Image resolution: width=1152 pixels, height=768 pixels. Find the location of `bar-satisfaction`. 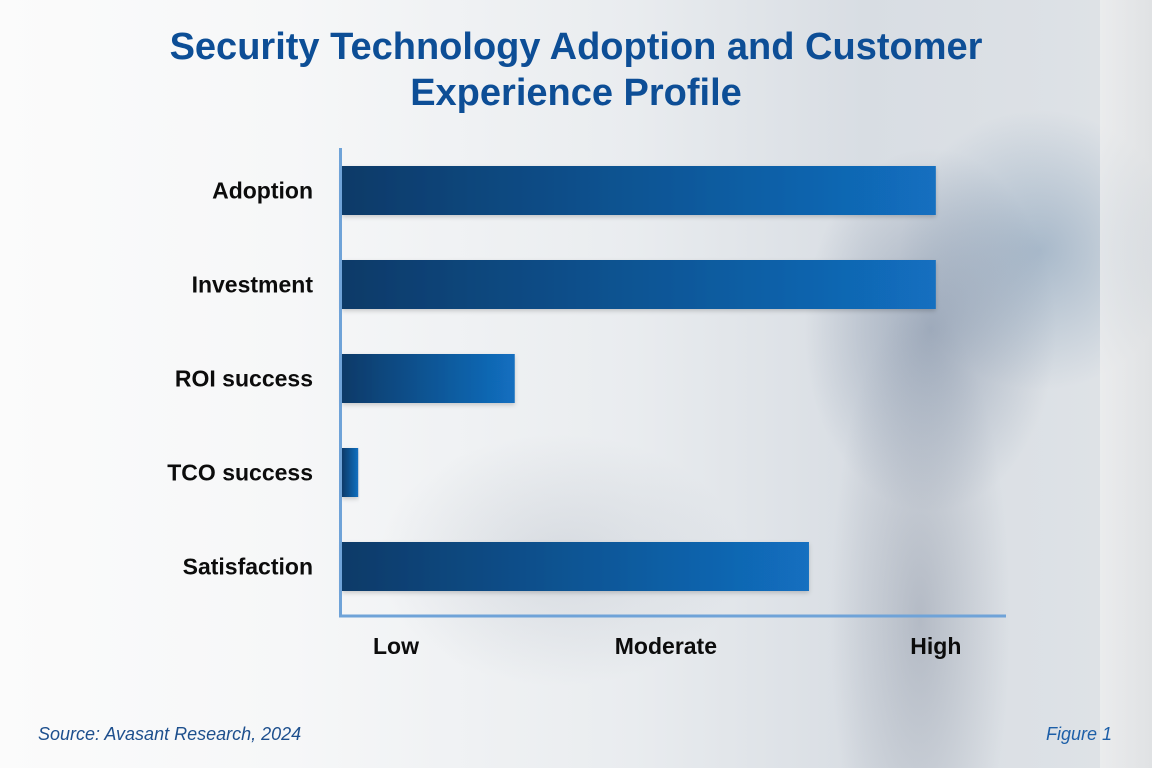

bar-satisfaction is located at coordinates (575, 566).